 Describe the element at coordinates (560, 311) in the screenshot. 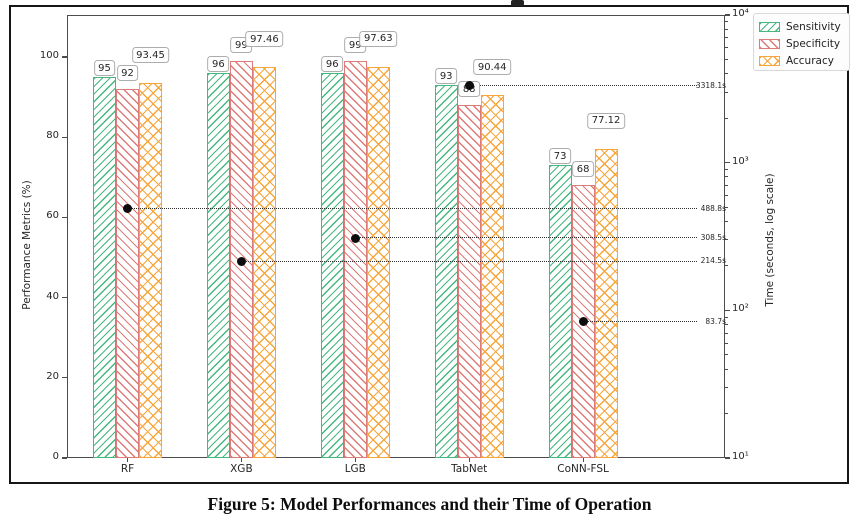

I see `bar-sensitivity-conn-fsl` at that location.